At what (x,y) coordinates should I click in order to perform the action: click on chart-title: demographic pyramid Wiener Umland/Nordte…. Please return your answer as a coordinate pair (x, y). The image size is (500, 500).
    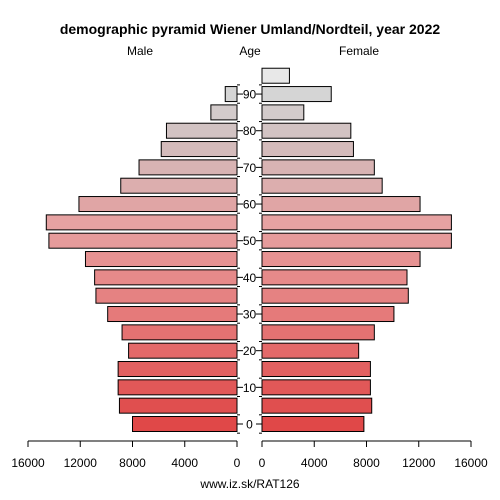
    Looking at the image, I should click on (250, 29).